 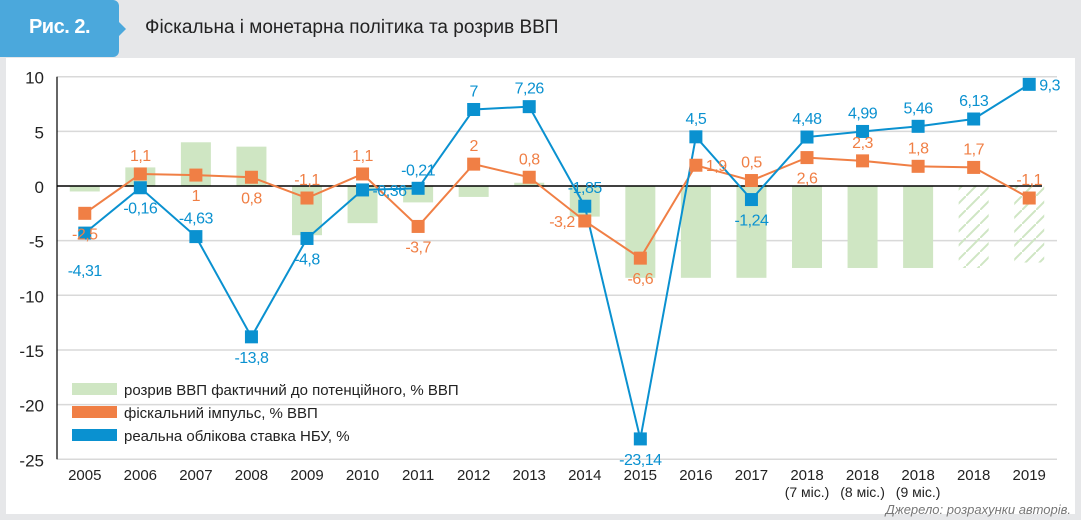 What do you see at coordinates (473, 91) in the screenshot?
I see `rate-data-label: 7` at bounding box center [473, 91].